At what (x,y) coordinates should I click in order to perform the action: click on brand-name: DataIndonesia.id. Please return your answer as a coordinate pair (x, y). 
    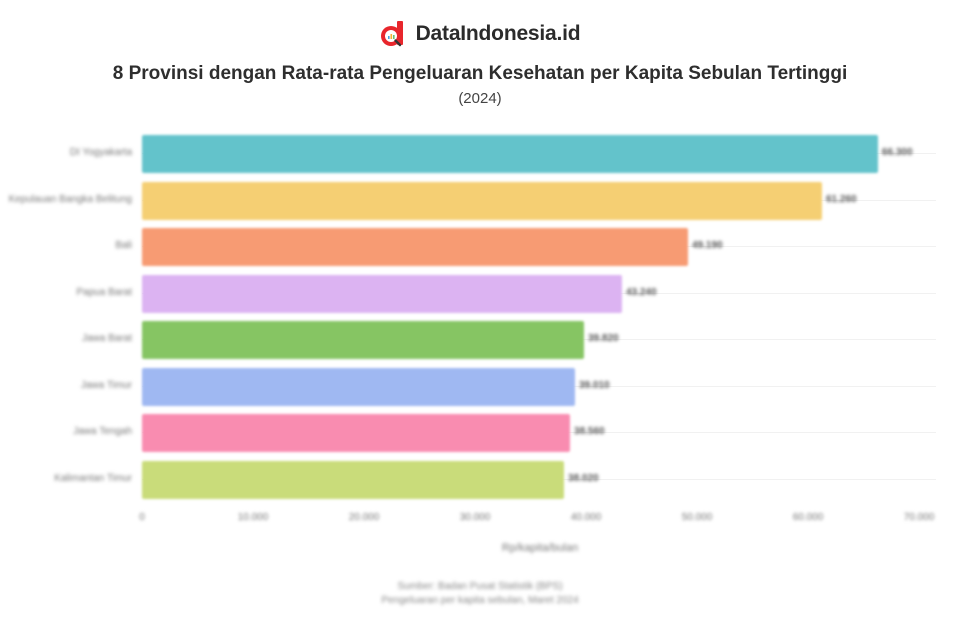
    Looking at the image, I should click on (498, 33).